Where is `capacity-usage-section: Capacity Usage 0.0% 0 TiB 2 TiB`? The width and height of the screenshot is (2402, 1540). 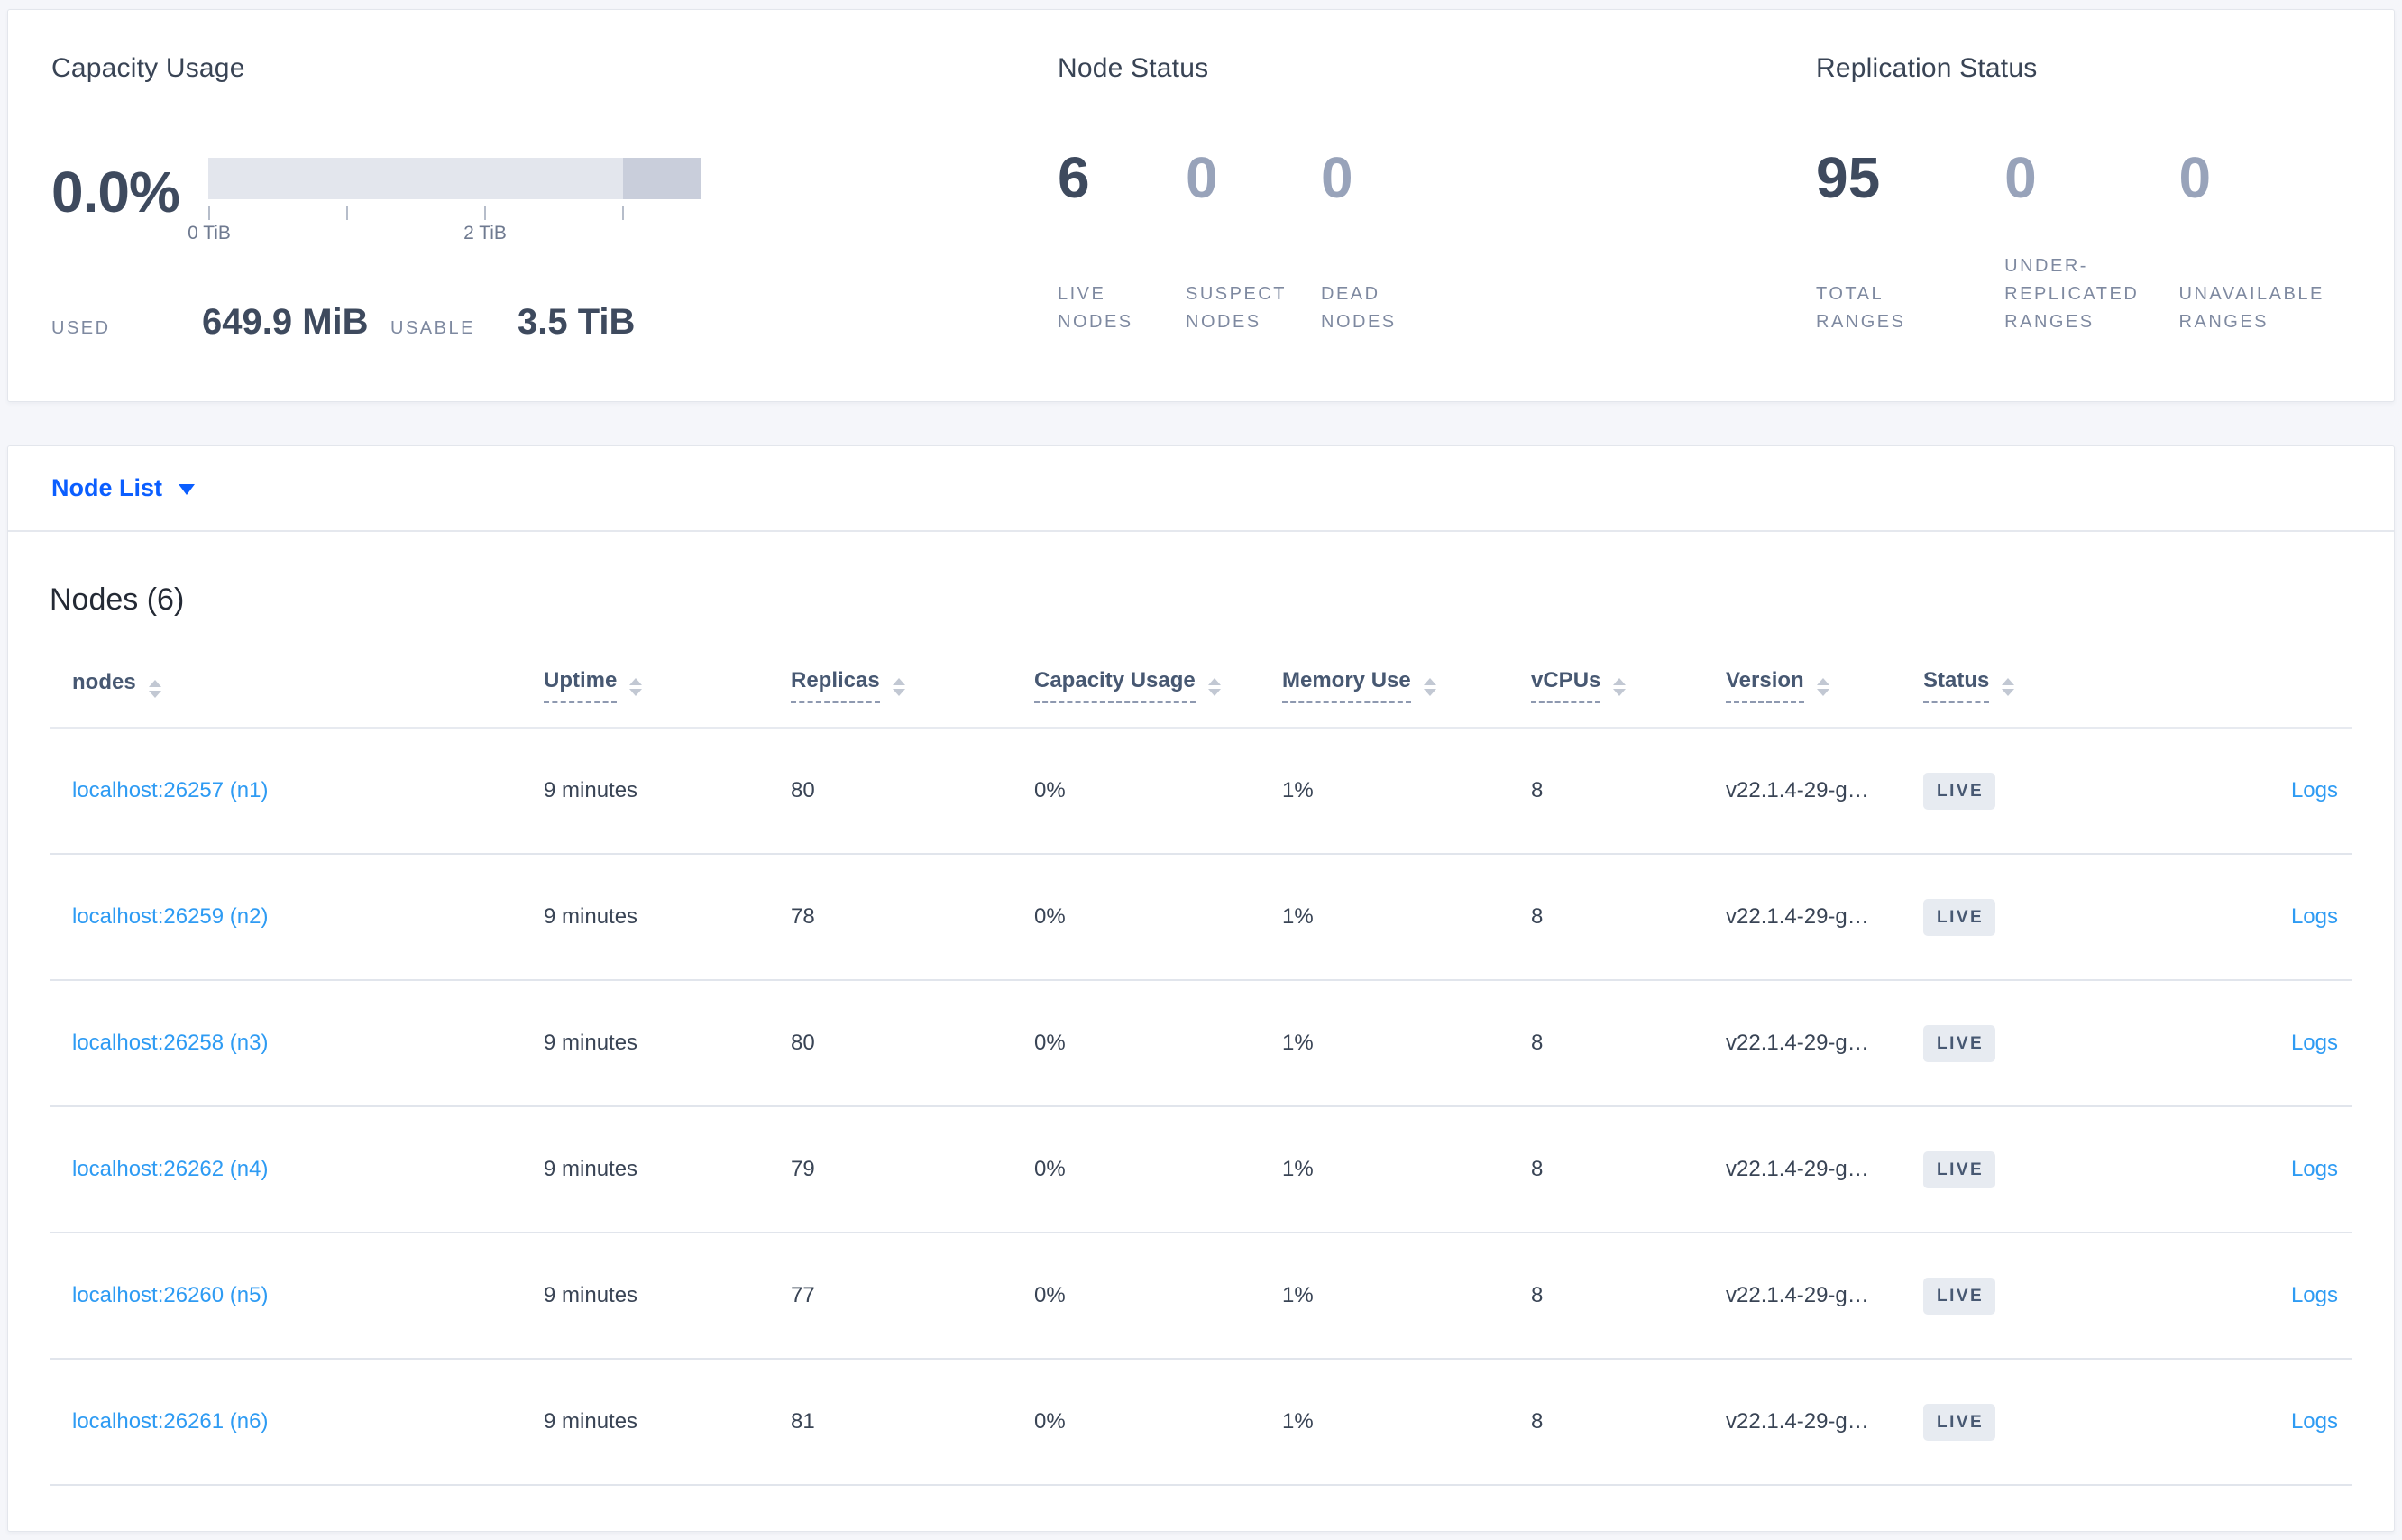
capacity-usage-section: Capacity Usage 0.0% 0 TiB 2 TiB is located at coordinates (554, 216).